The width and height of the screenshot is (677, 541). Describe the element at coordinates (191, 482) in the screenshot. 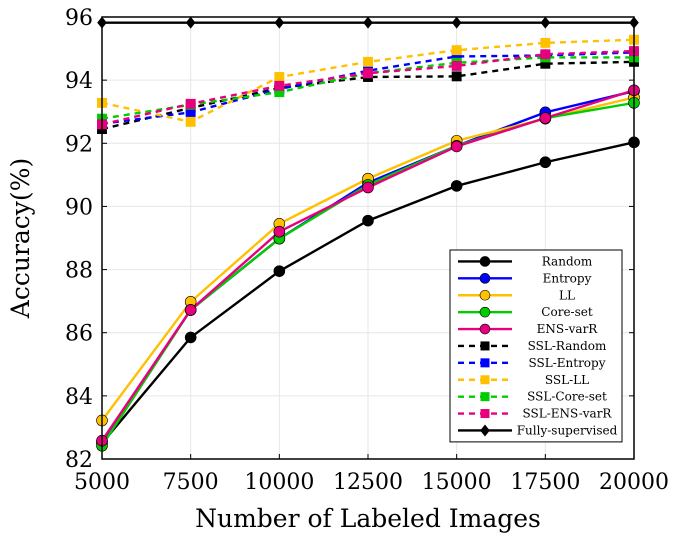

I see `x-tick-label: 7500` at that location.